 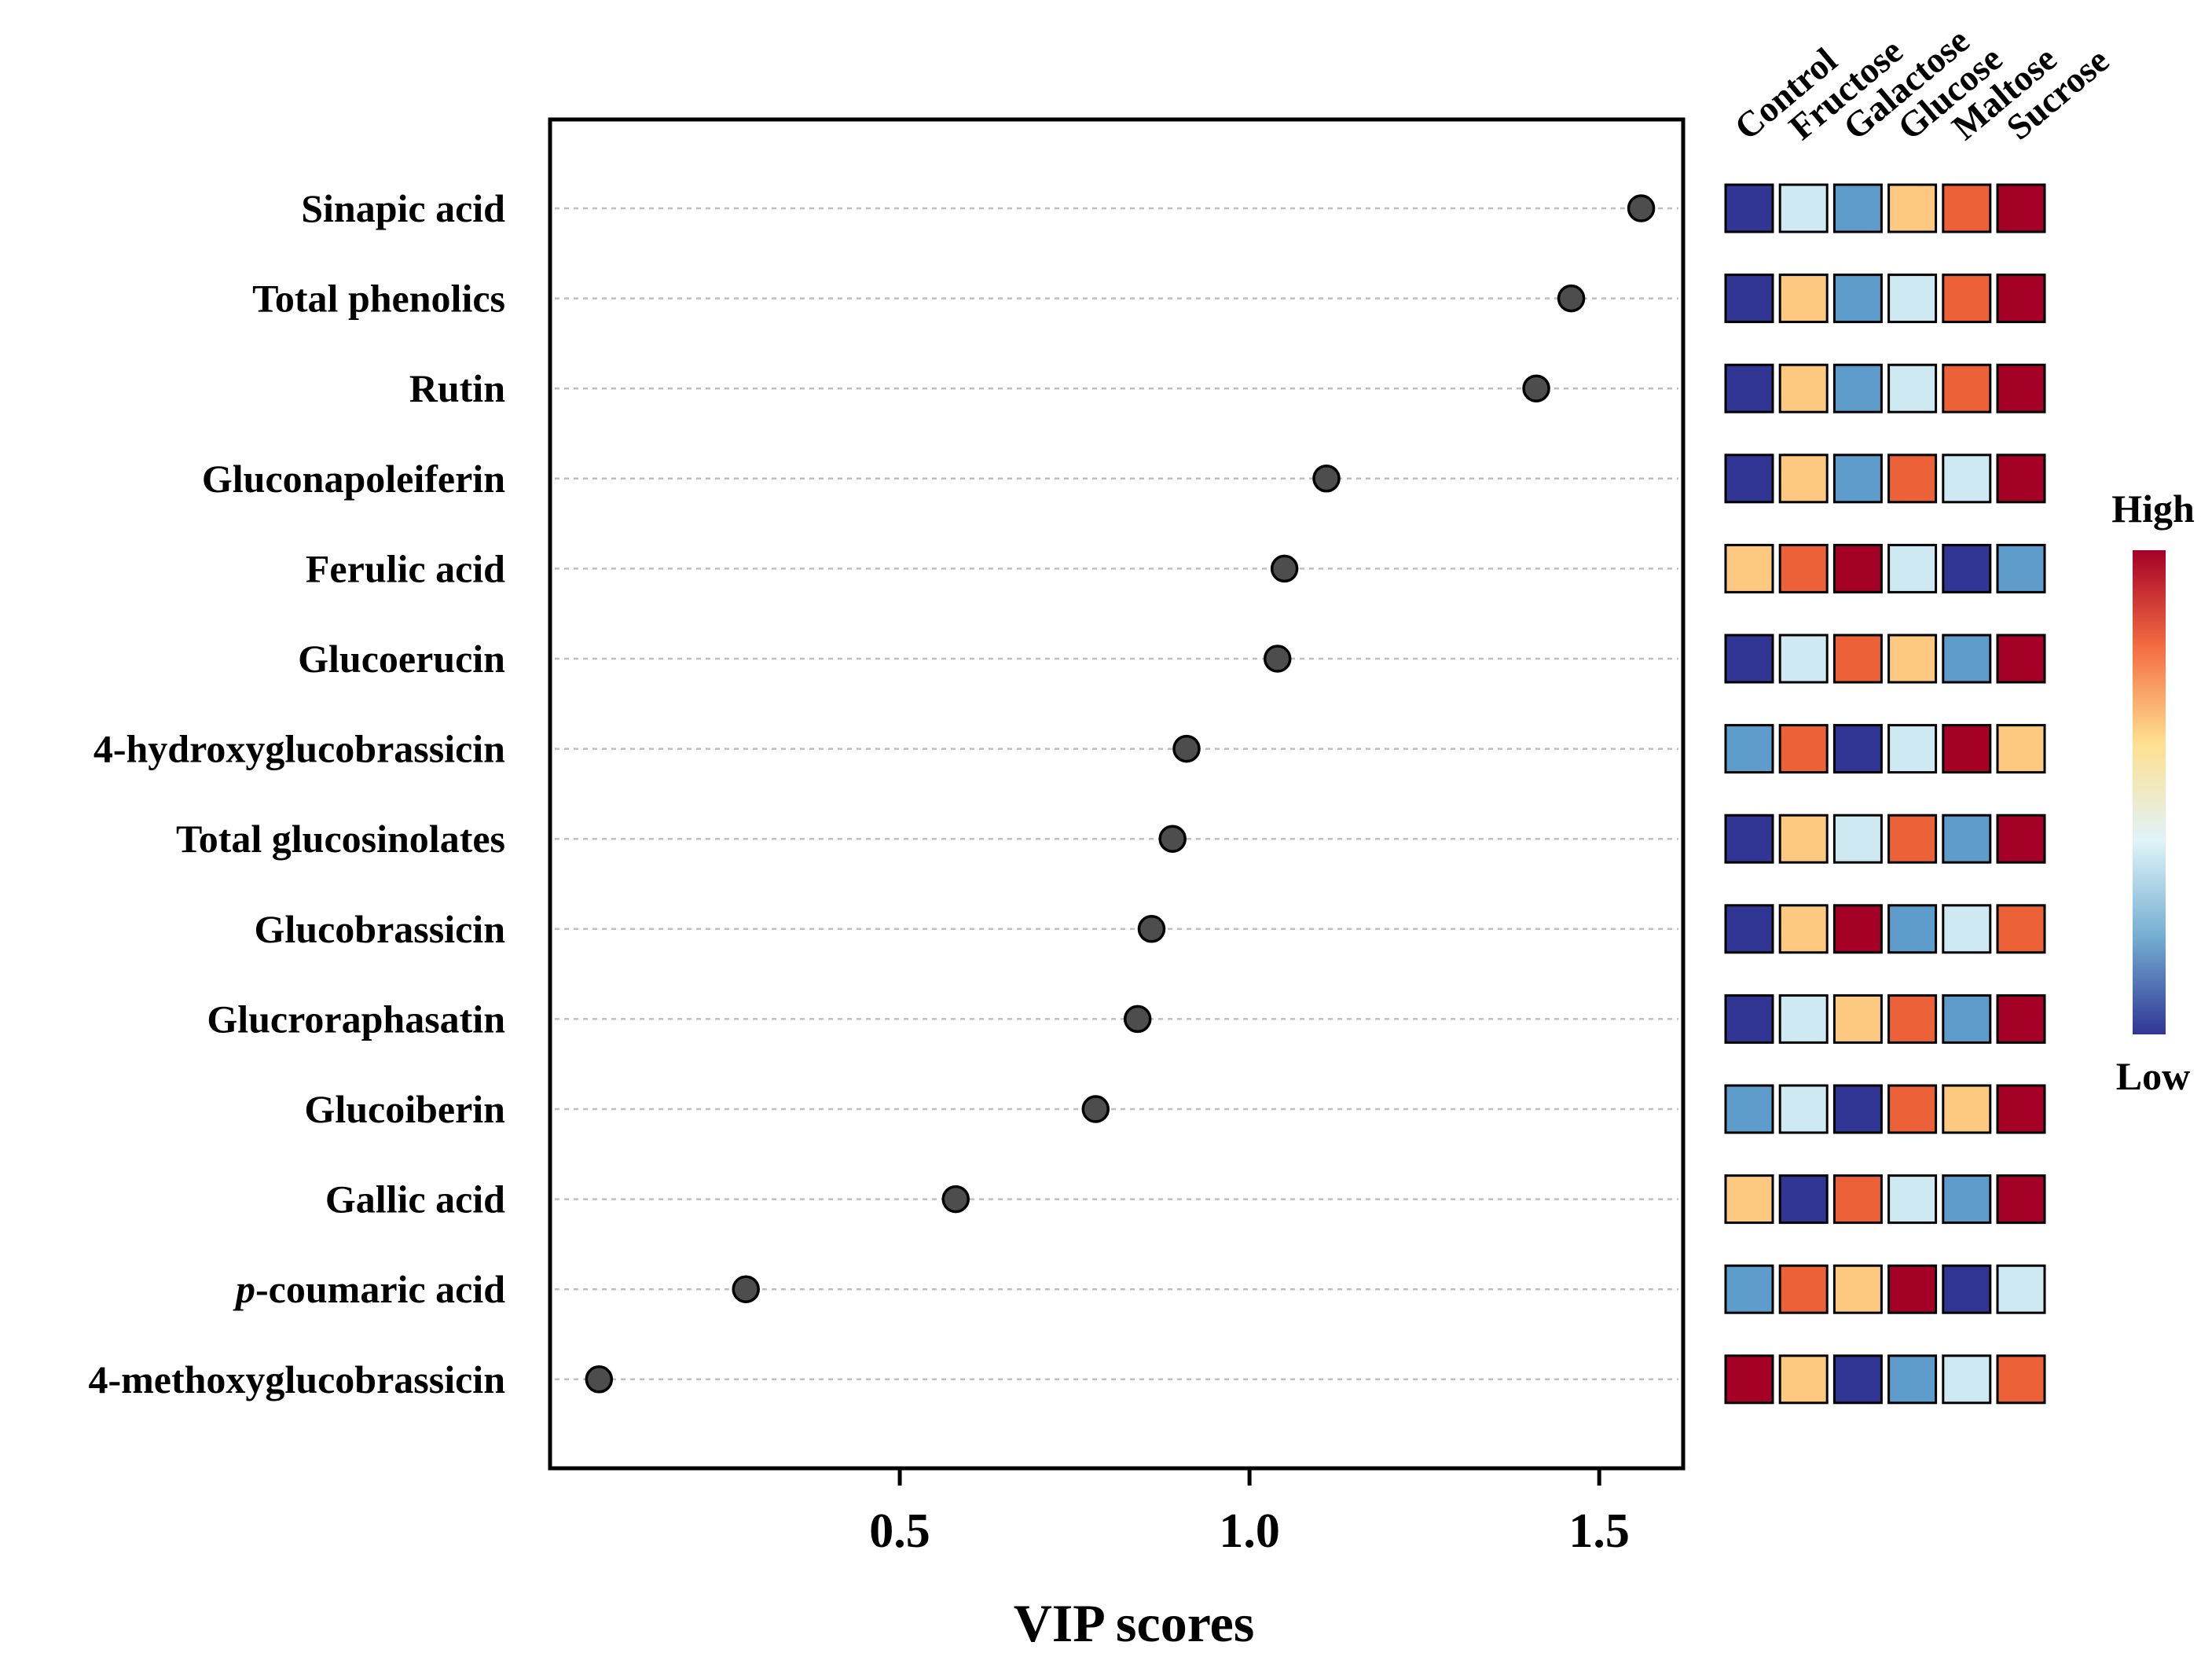 I want to click on legend-low-label: Low, so click(x=2153, y=1076).